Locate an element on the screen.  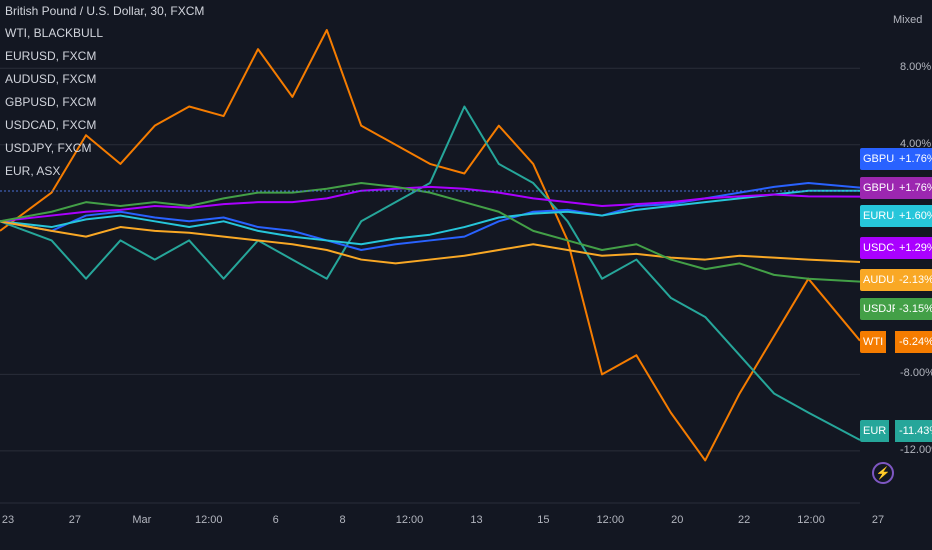
series-line-usdcad is located at coordinates (430, 204).